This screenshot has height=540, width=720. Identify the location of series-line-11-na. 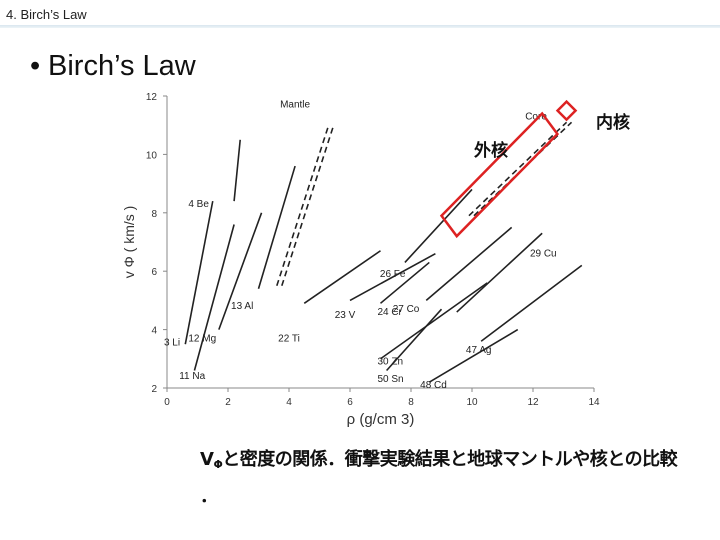
(214, 297).